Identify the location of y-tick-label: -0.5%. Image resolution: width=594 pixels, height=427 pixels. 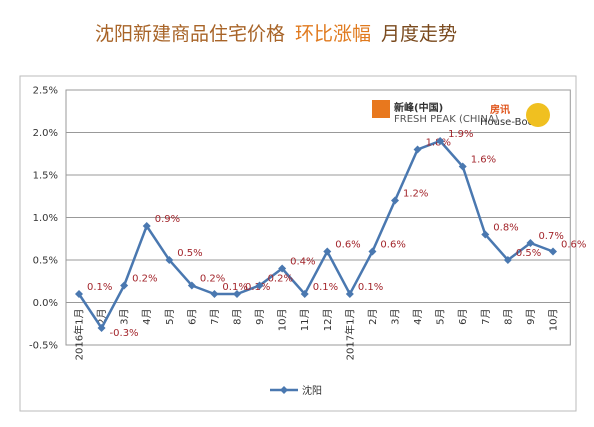
(43, 346).